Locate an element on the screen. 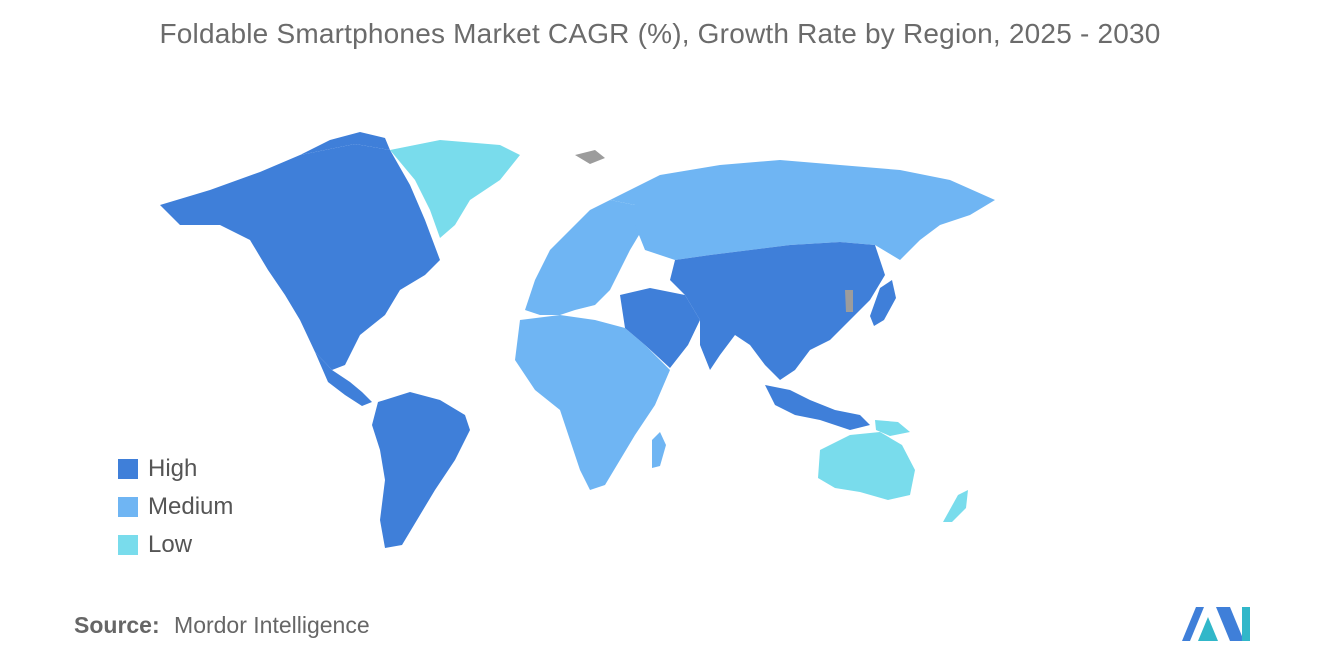 The image size is (1320, 665). region-madagascar is located at coordinates (659, 450).